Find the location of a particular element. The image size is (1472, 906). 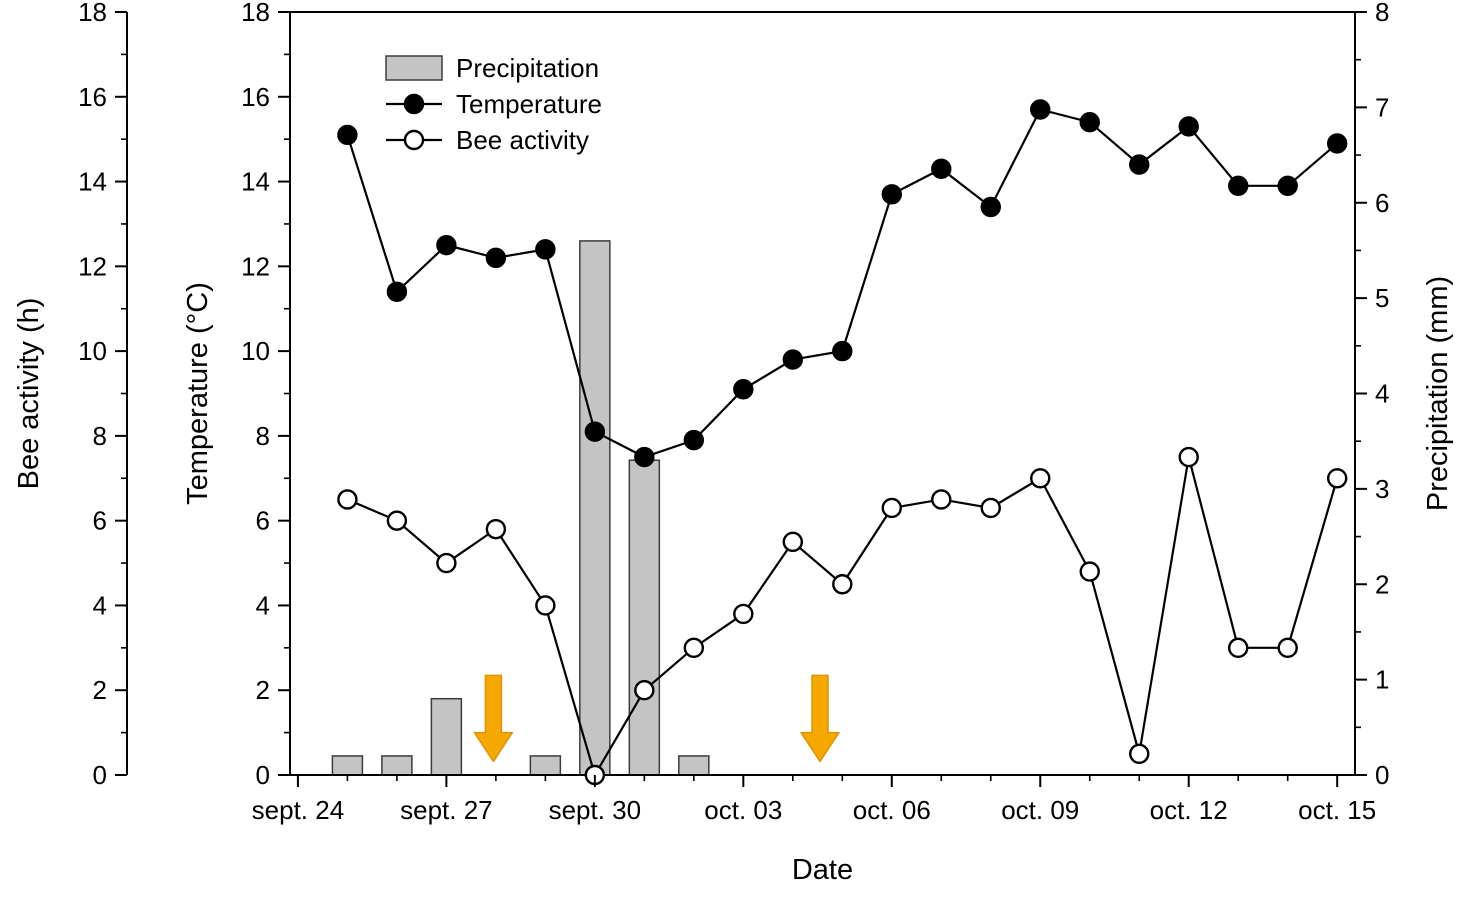

legend-swatch-precipitation is located at coordinates (414, 68).